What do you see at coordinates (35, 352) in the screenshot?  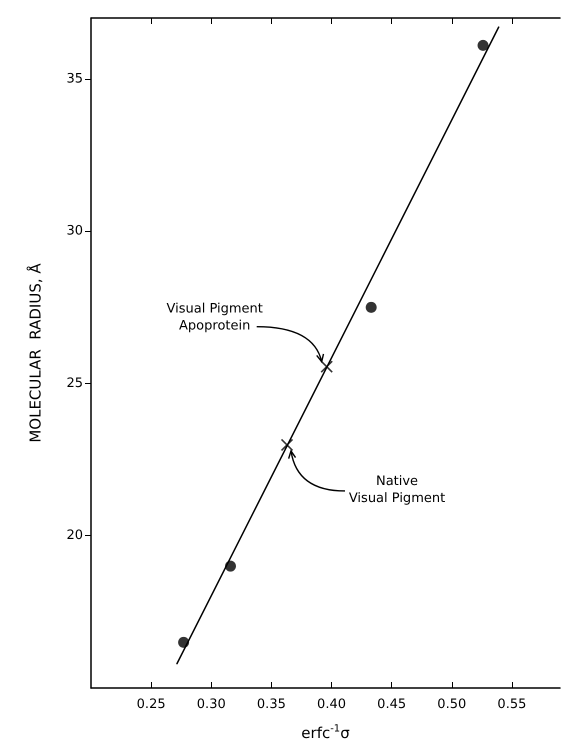 I see `y-axis-title: MOLECULAR RADIUS, Å` at bounding box center [35, 352].